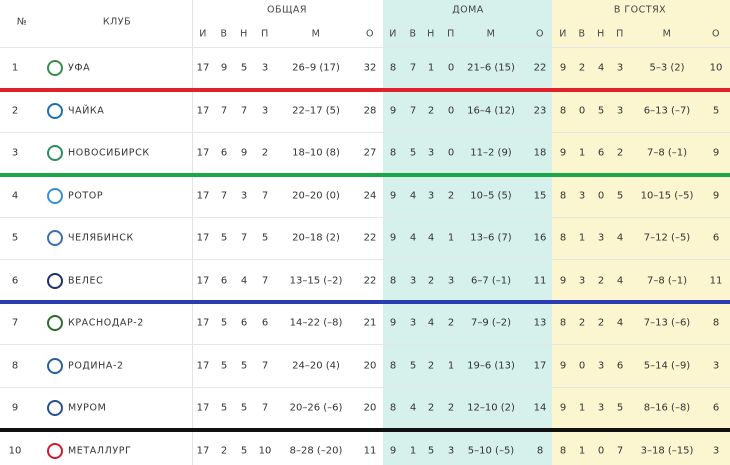  What do you see at coordinates (86, 110) in the screenshot?
I see `club-name: ЧАЙКА` at bounding box center [86, 110].